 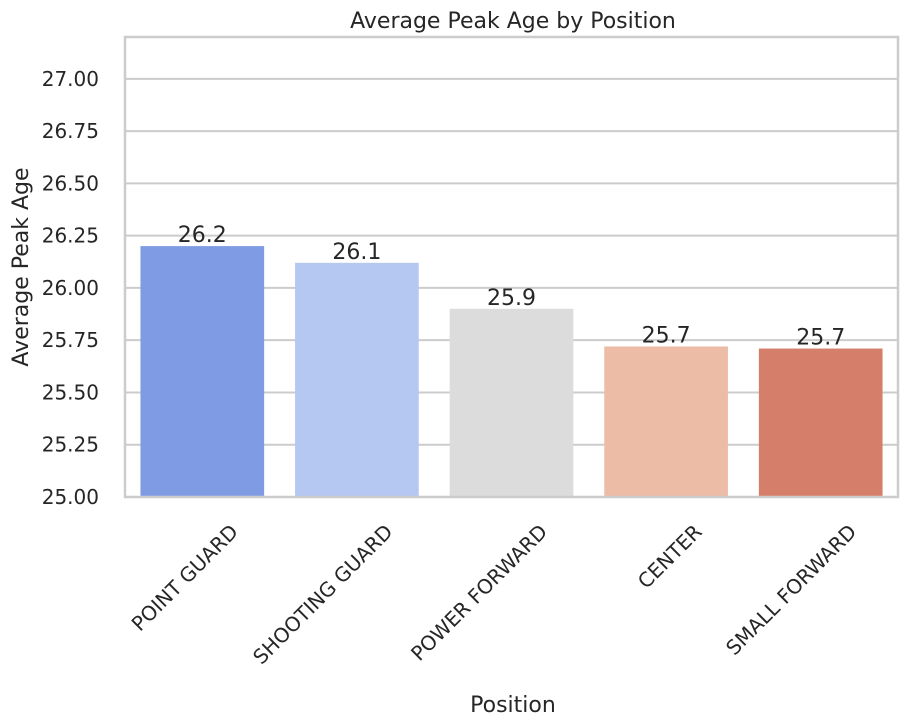 What do you see at coordinates (356, 252) in the screenshot?
I see `bar-value-label: 26.1` at bounding box center [356, 252].